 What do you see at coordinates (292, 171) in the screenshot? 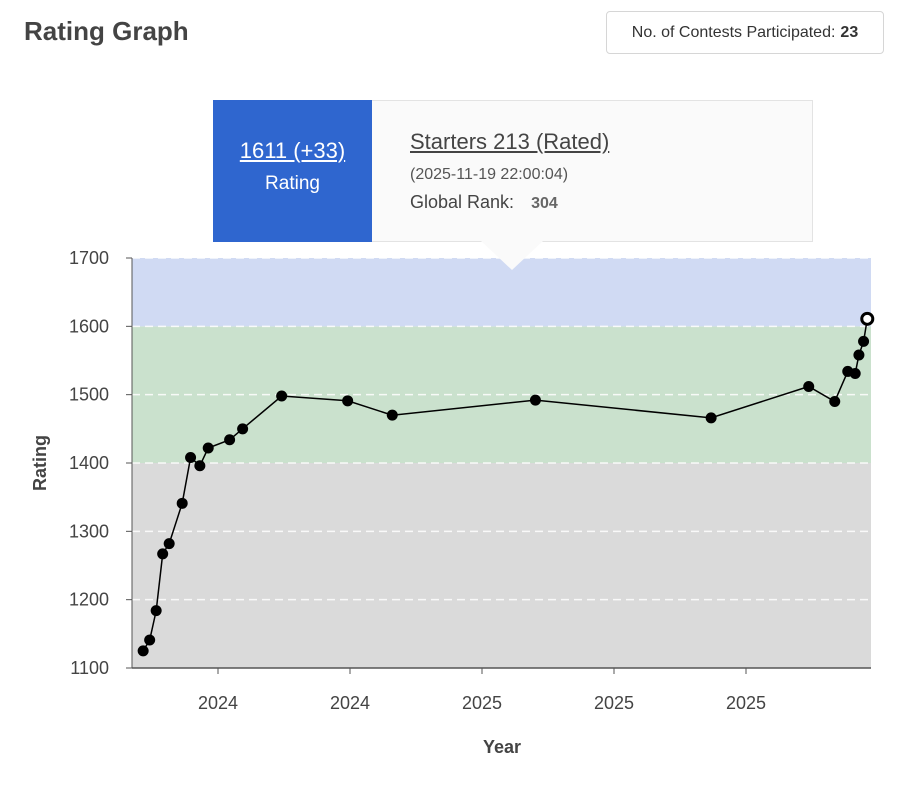
I see `tooltip-rating-pane: 1611 (+33) Rating` at bounding box center [292, 171].